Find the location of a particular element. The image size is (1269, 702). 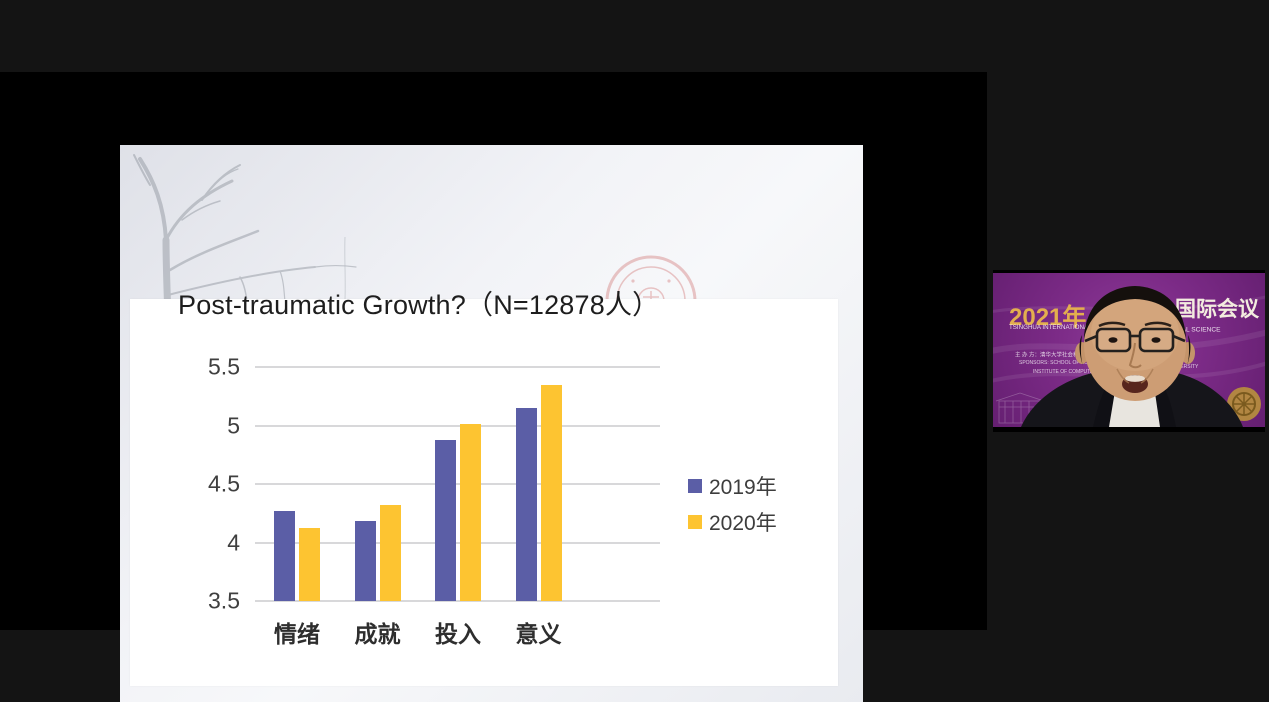

bar-series1-cat3 is located at coordinates (551, 492).